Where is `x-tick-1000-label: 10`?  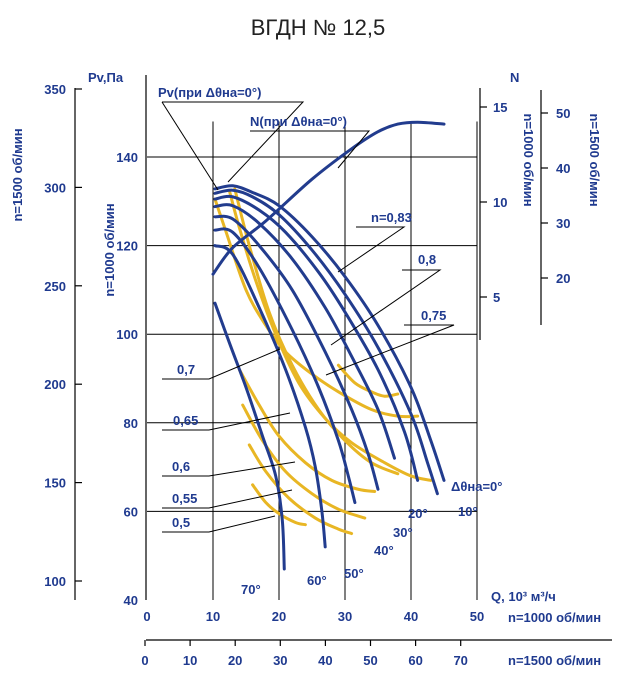
x-tick-1000-label: 10 is located at coordinates (213, 616).